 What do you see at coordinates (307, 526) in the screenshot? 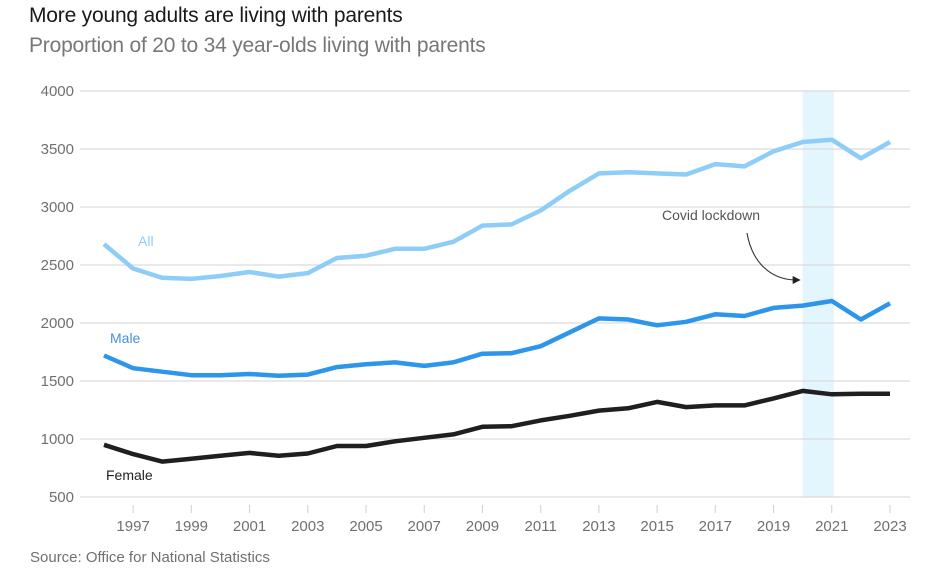
I see `x-tick-label: 2003` at bounding box center [307, 526].